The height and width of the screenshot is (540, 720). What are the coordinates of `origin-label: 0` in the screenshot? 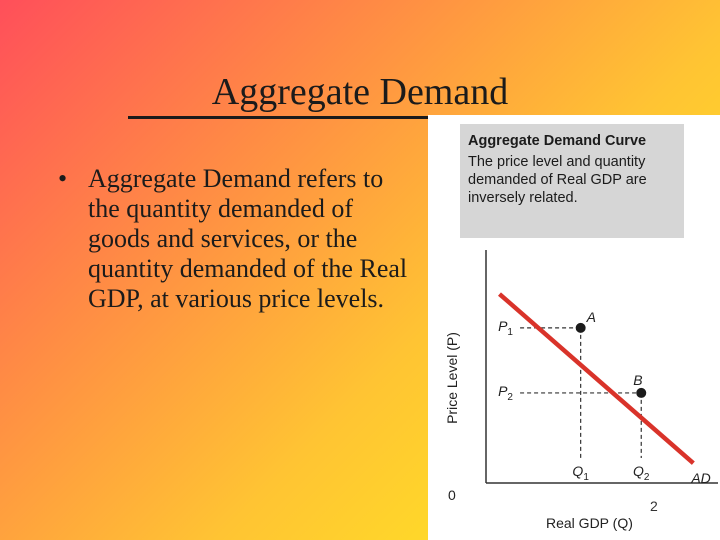 It's located at (452, 495).